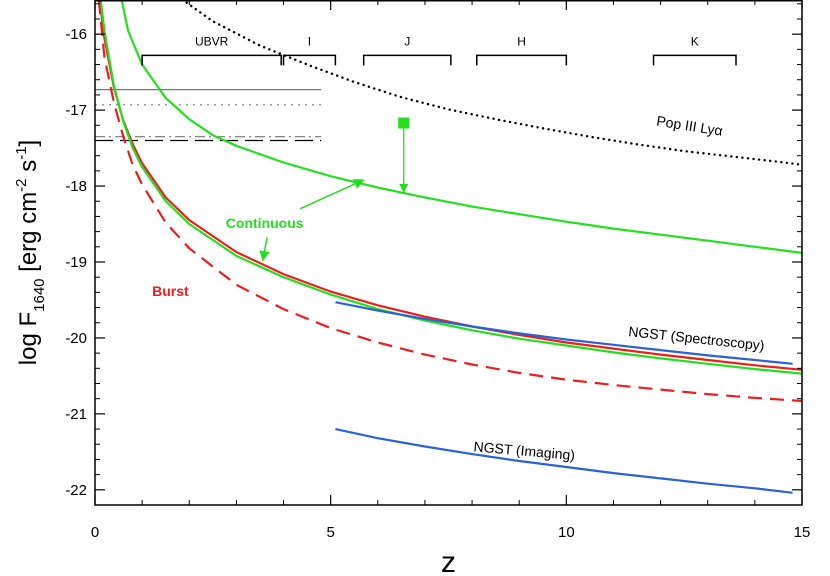 Image resolution: width=830 pixels, height=576 pixels. I want to click on x-axis-title: z, so click(448, 561).